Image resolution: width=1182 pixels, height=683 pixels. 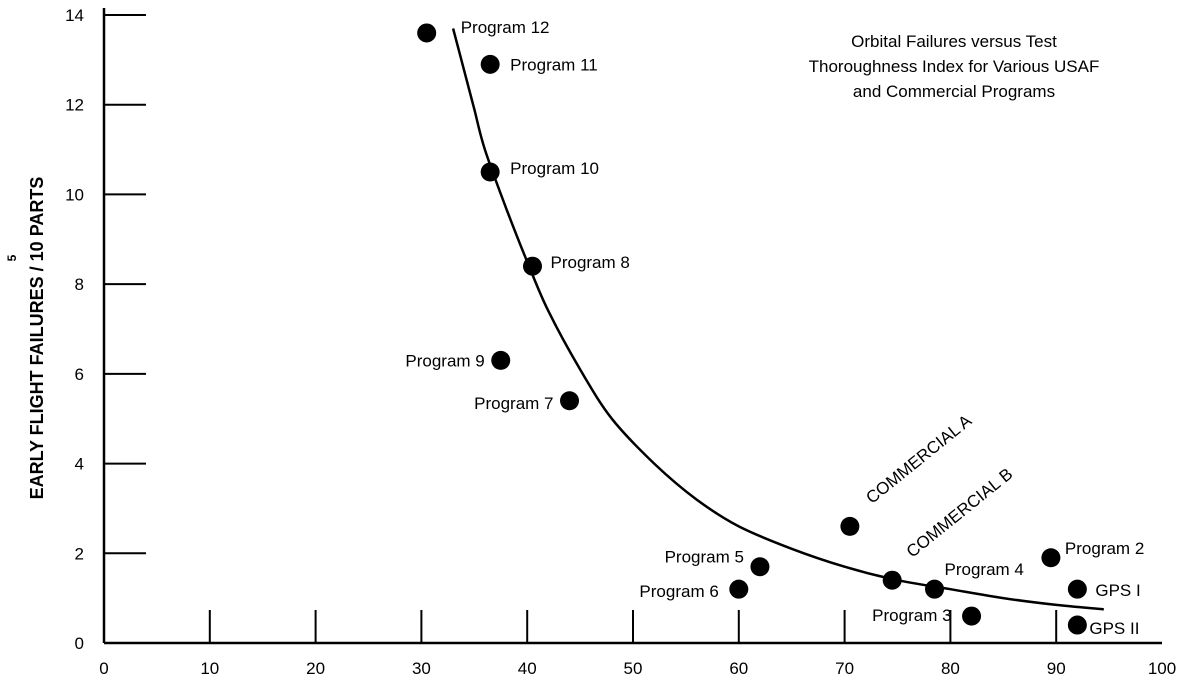 What do you see at coordinates (950, 668) in the screenshot?
I see `x-tick-label: 80` at bounding box center [950, 668].